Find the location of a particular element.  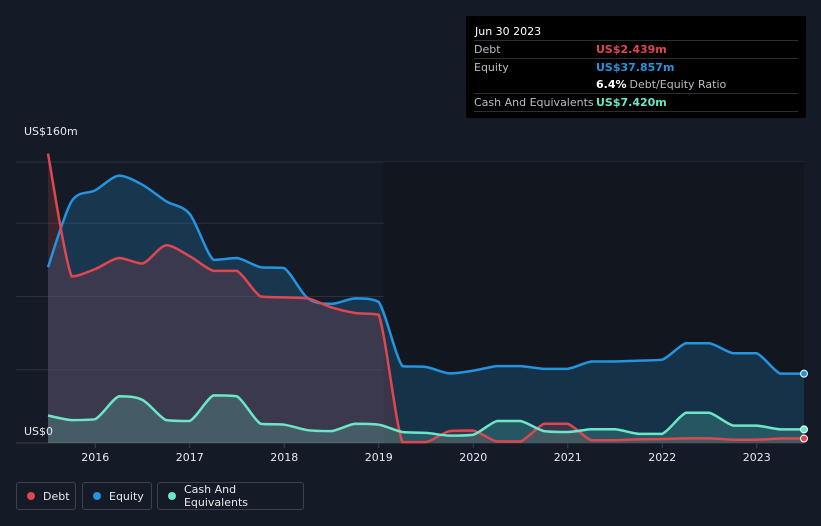

legend-debt-label: Debt is located at coordinates (56, 496).